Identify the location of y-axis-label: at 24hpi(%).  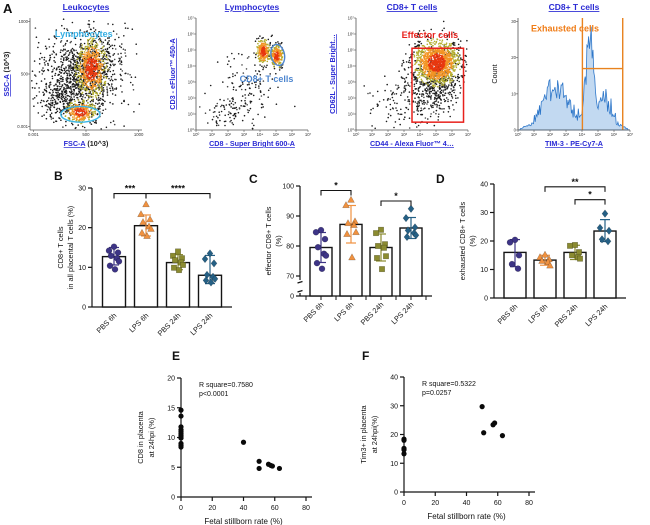
(374, 435).